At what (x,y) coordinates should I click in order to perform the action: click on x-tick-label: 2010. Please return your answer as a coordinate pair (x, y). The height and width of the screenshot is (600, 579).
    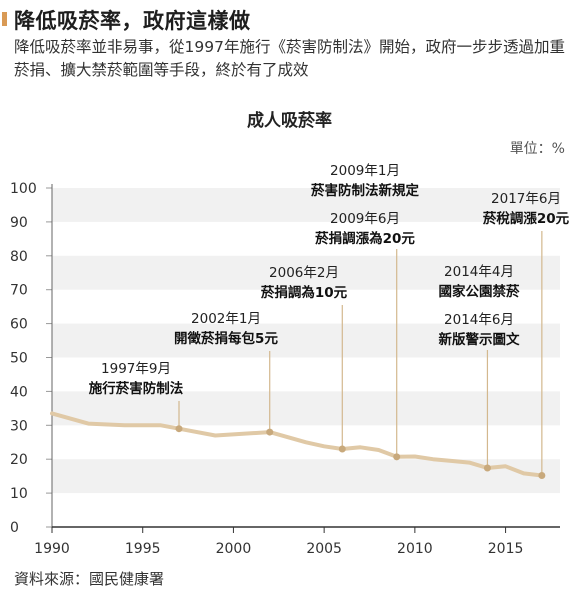
    Looking at the image, I should click on (415, 549).